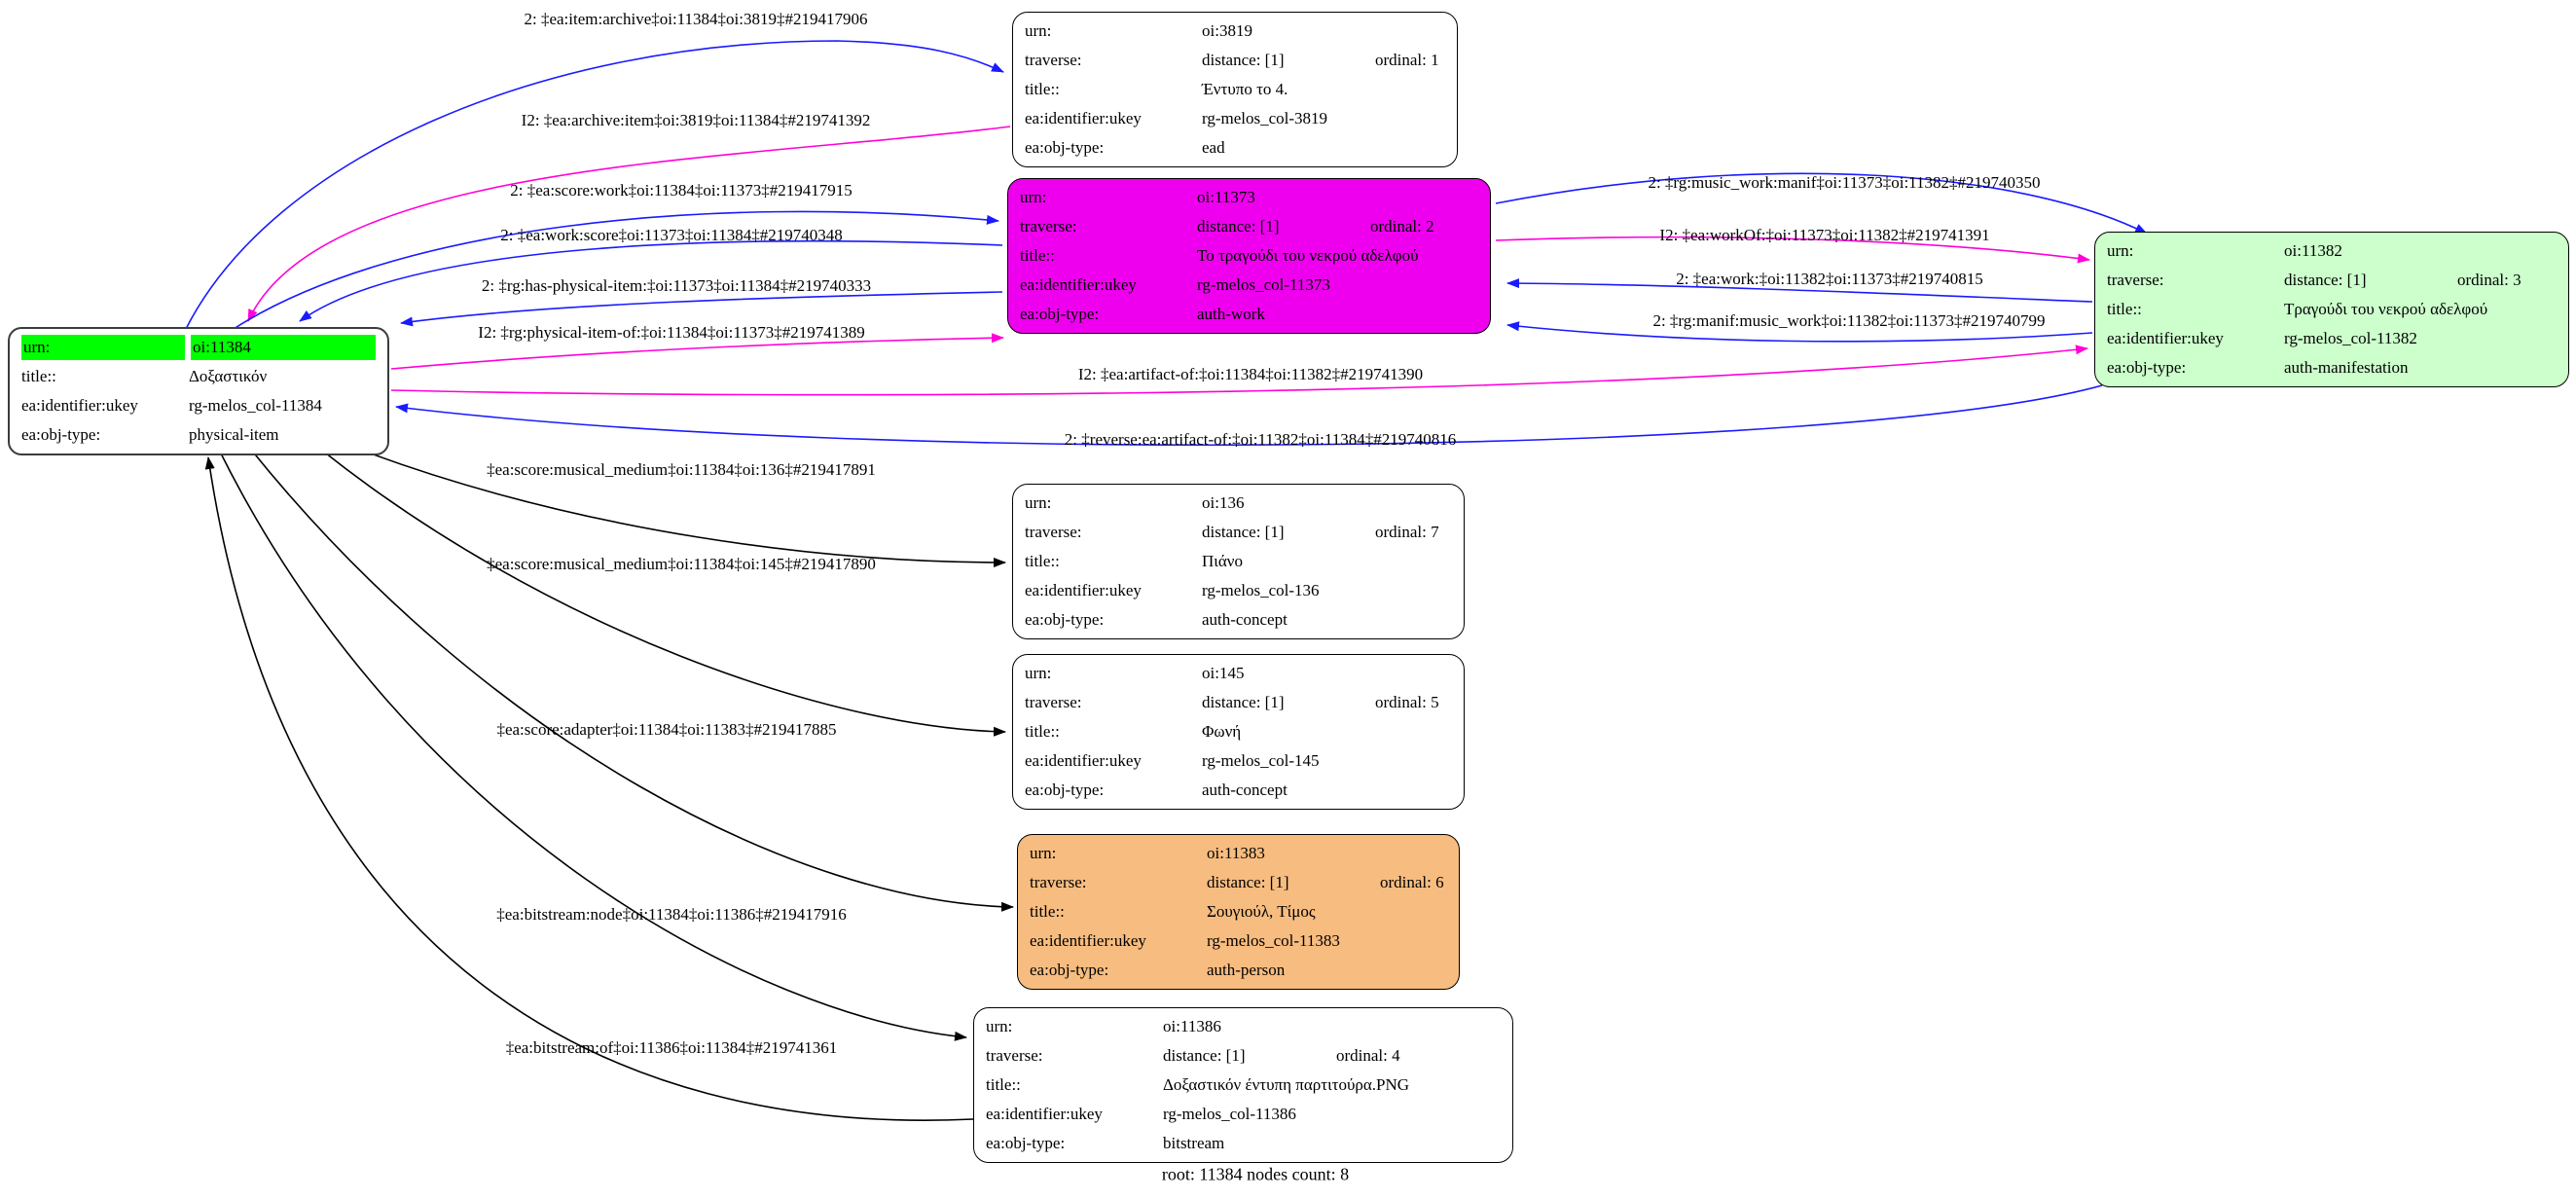 This screenshot has height=1198, width=2576. What do you see at coordinates (198, 435) in the screenshot?
I see `field-row: ea:obj-type: physical-item` at bounding box center [198, 435].